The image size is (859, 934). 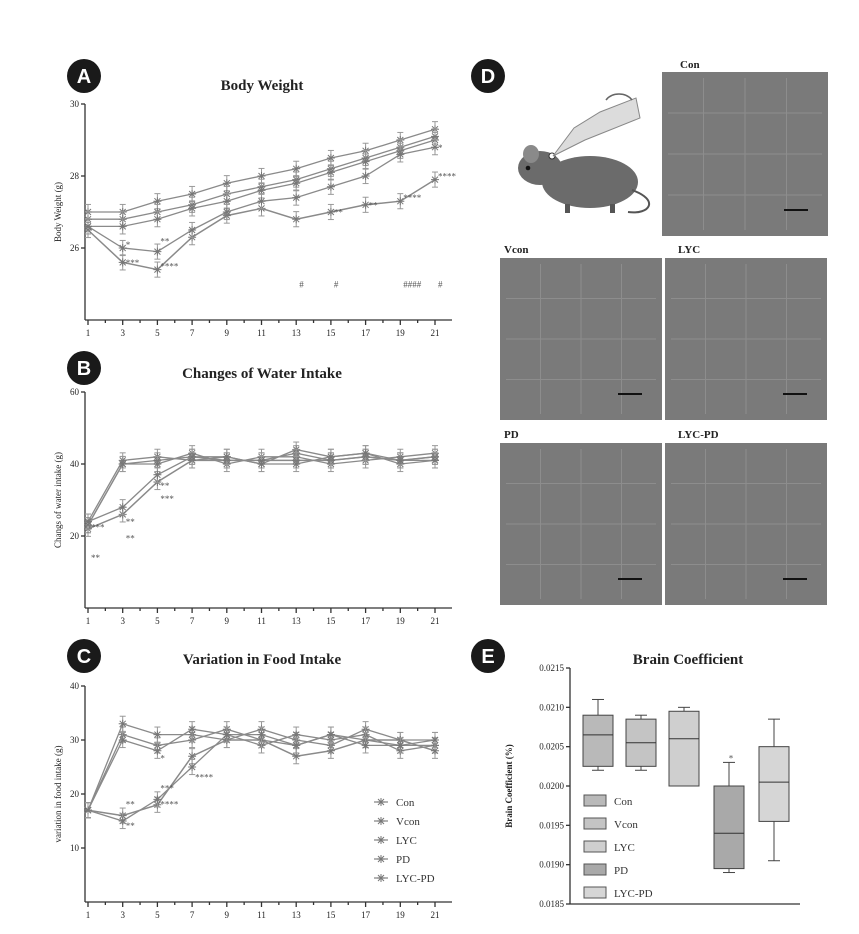 What do you see at coordinates (412, 285) in the screenshot?
I see `significance-label: ####` at bounding box center [412, 285].